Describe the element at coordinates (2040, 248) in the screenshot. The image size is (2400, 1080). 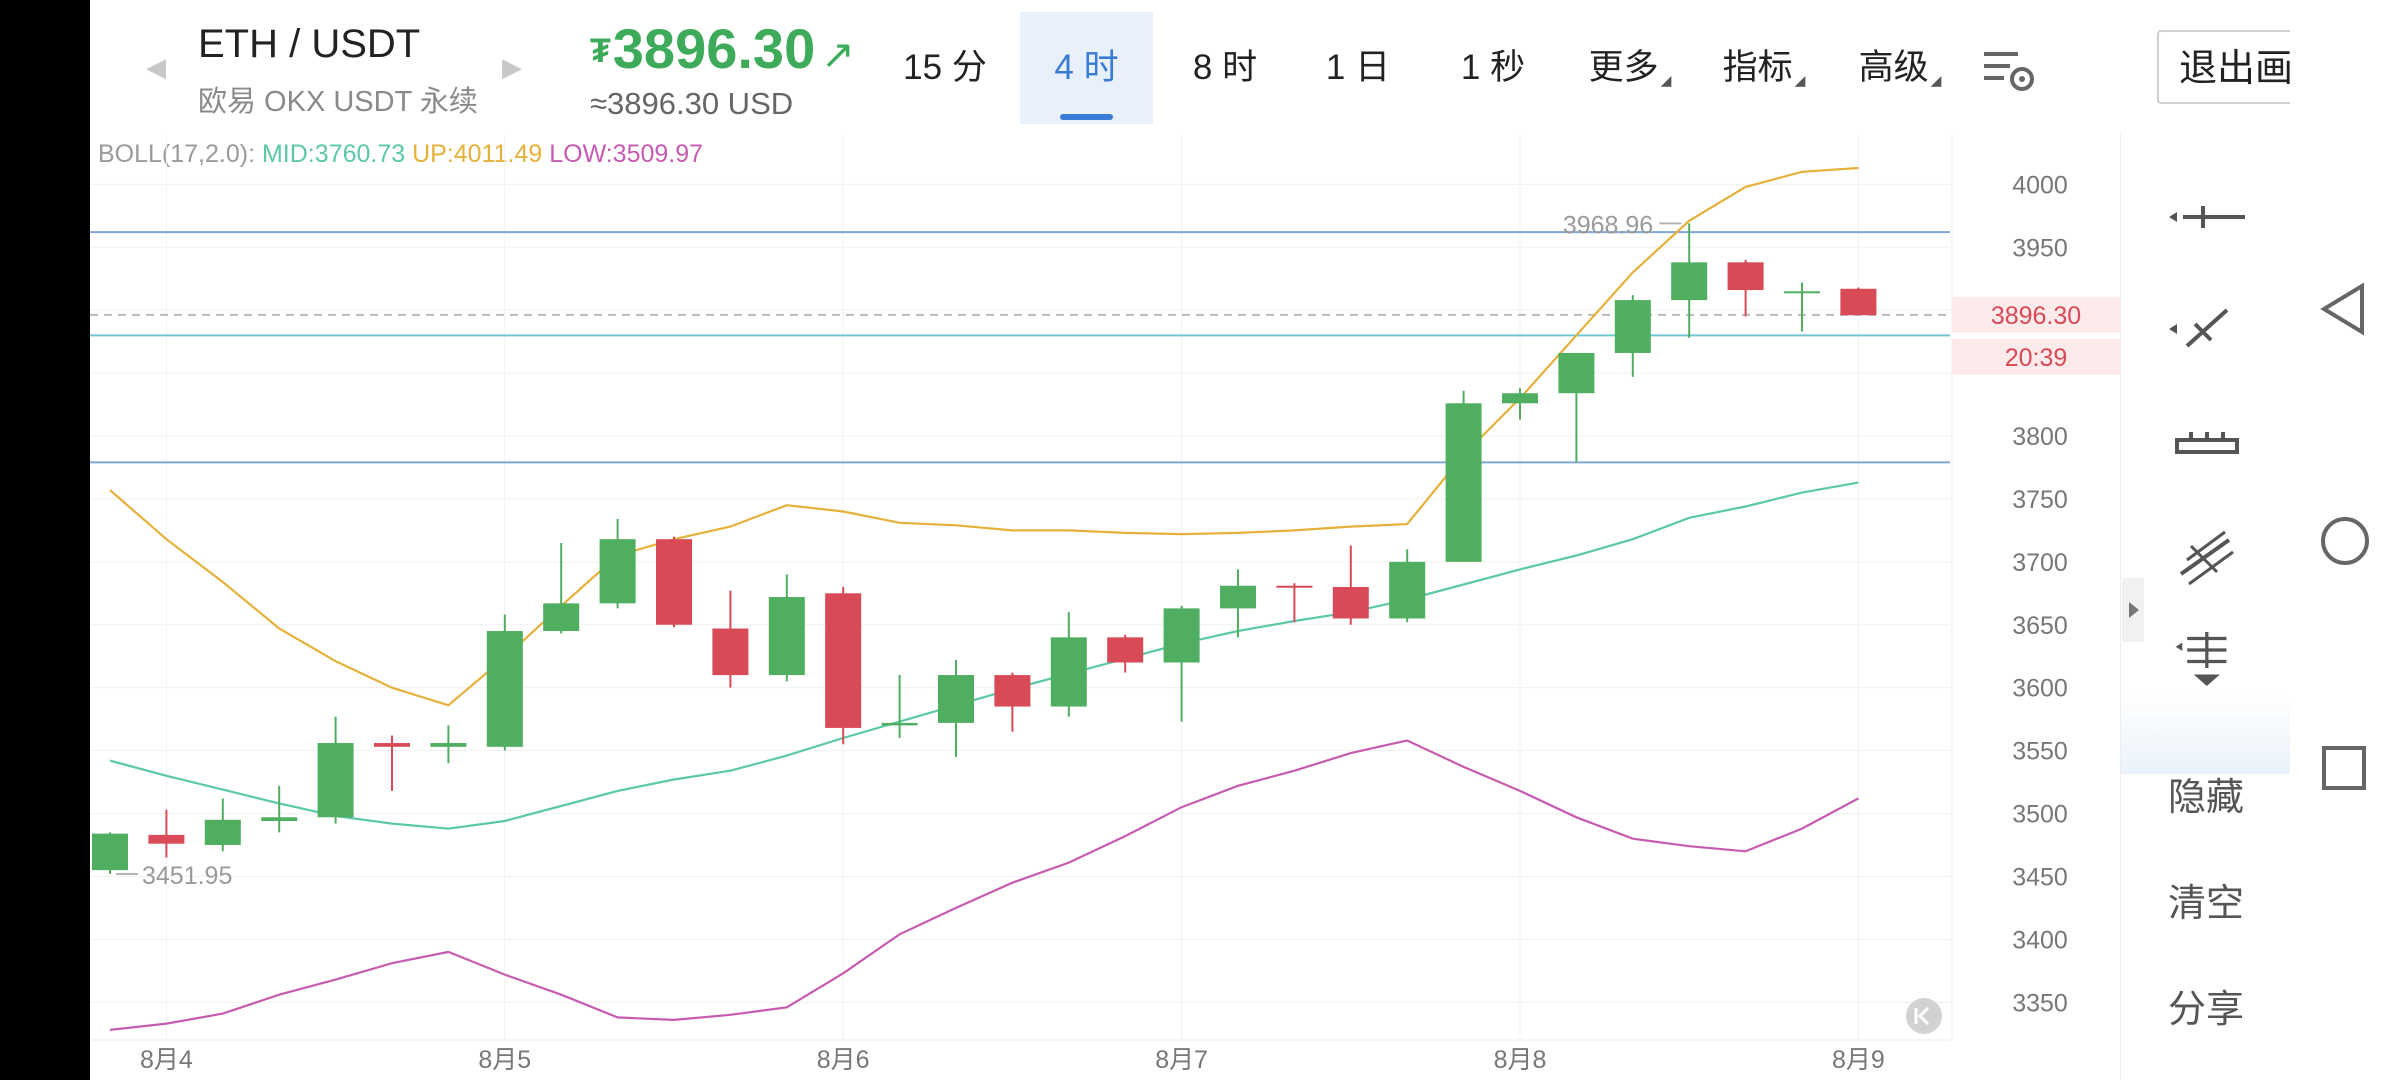
I see `price-tick-label: 3950` at that location.